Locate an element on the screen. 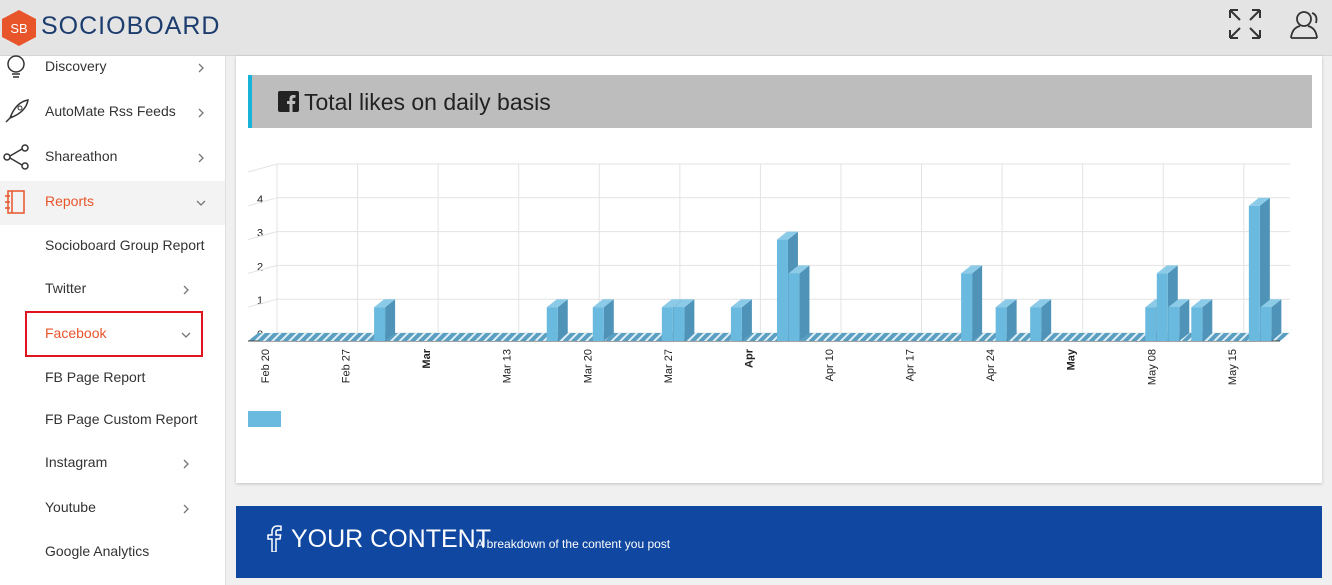 Image resolution: width=1332 pixels, height=585 pixels. x-tick-label: Feb 20 is located at coordinates (266, 366).